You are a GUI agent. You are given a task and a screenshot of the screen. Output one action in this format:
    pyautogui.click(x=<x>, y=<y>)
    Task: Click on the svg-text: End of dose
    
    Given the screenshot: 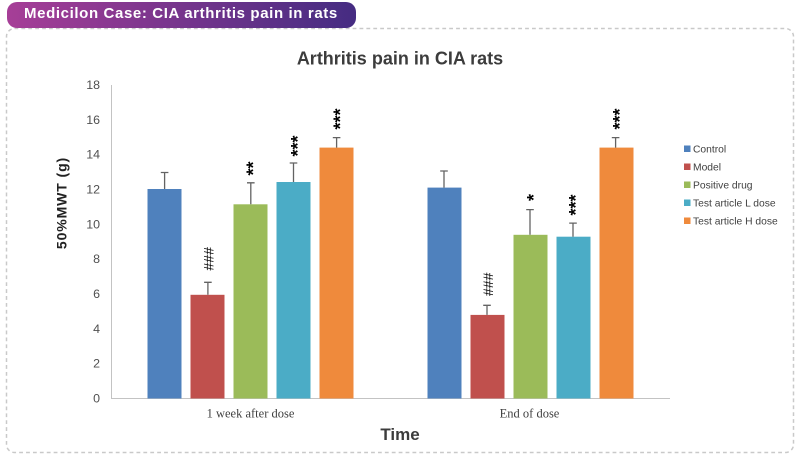 What is the action you would take?
    pyautogui.click(x=530, y=414)
    